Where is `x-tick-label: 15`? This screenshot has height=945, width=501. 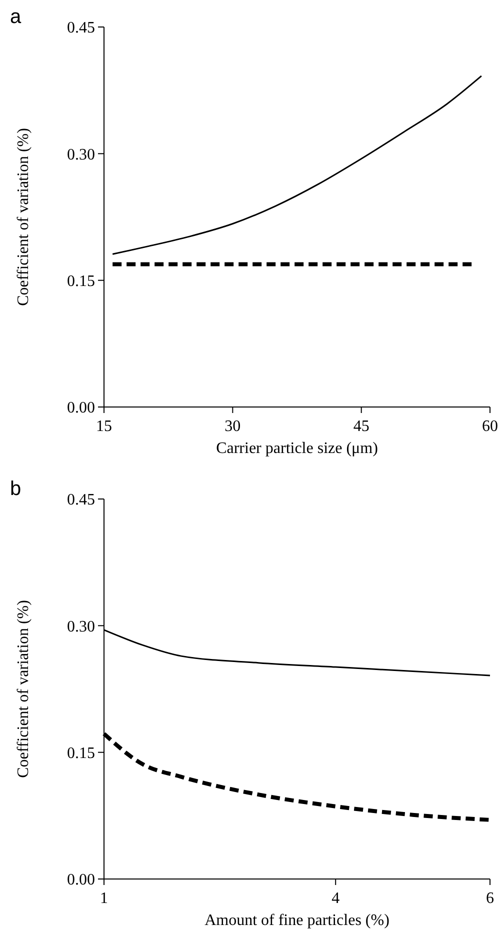 x-tick-label: 15 is located at coordinates (104, 426).